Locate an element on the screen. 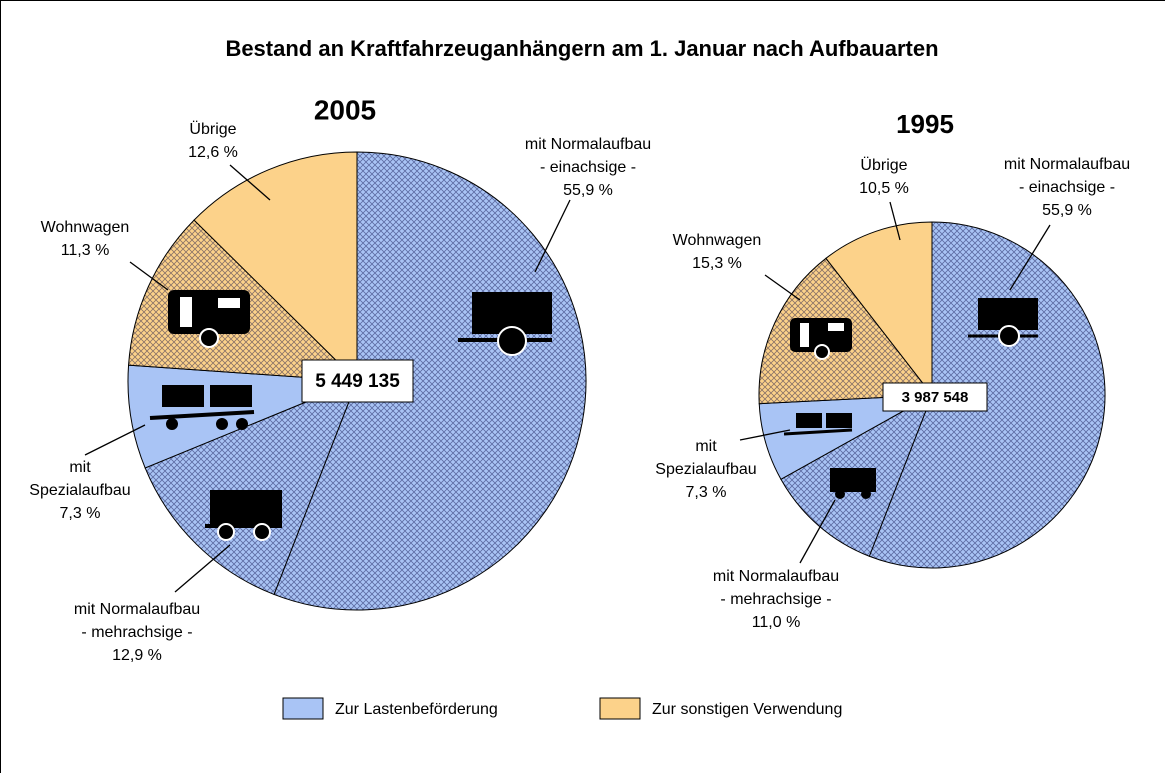 This screenshot has width=1165, height=773. value-label: 12,9 % is located at coordinates (137, 655).